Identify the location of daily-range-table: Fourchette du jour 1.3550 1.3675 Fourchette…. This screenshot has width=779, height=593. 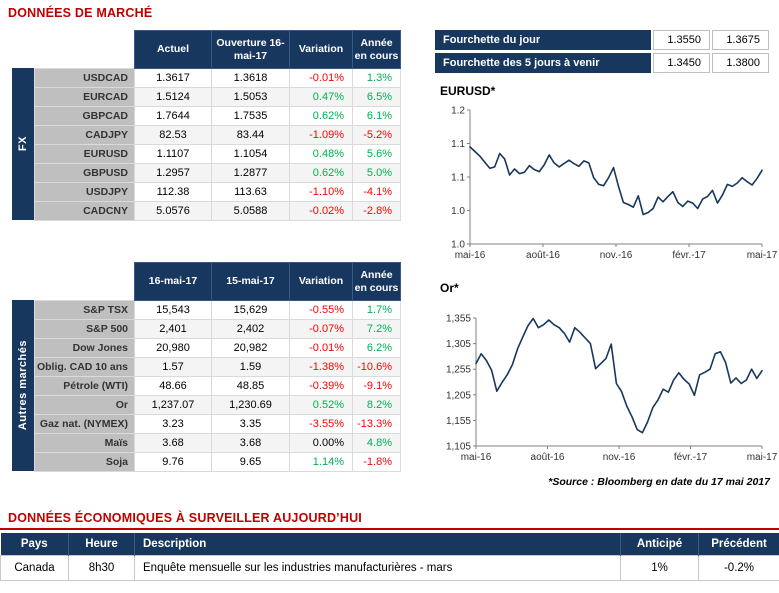
(602, 51).